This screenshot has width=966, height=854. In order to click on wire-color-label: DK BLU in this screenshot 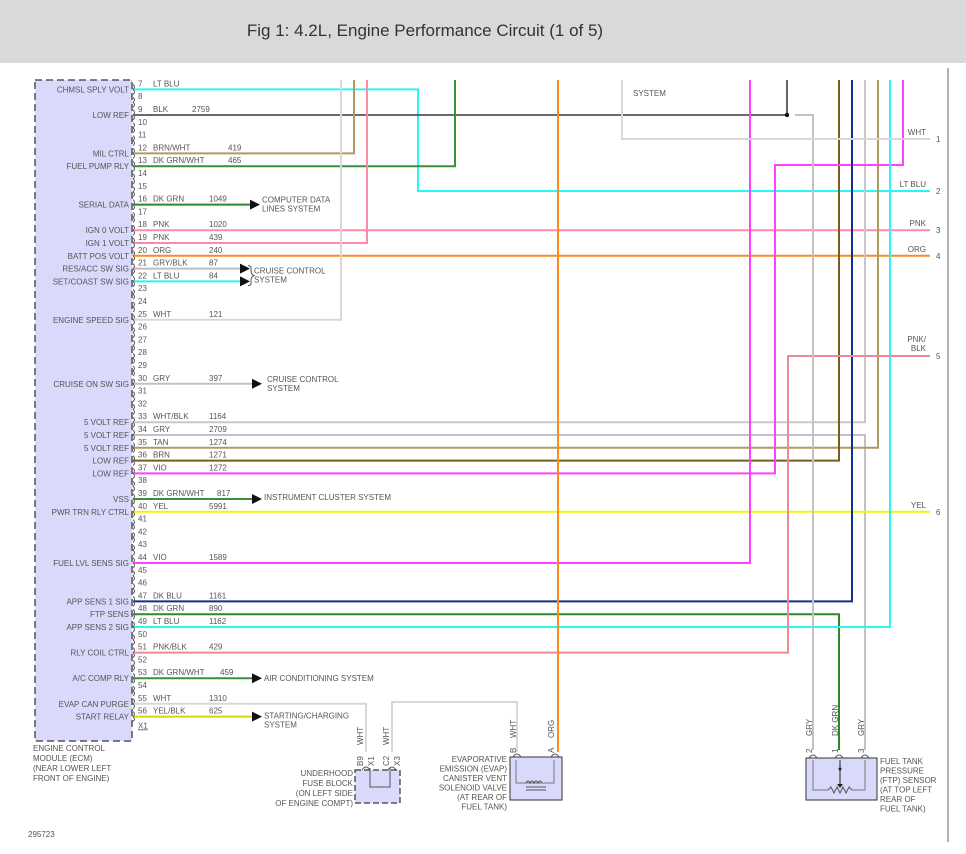, I will do `click(167, 595)`.